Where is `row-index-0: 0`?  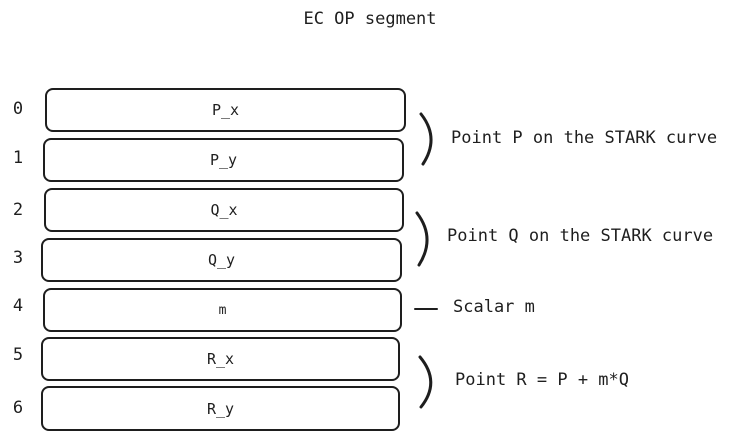
row-index-0: 0 is located at coordinates (18, 109).